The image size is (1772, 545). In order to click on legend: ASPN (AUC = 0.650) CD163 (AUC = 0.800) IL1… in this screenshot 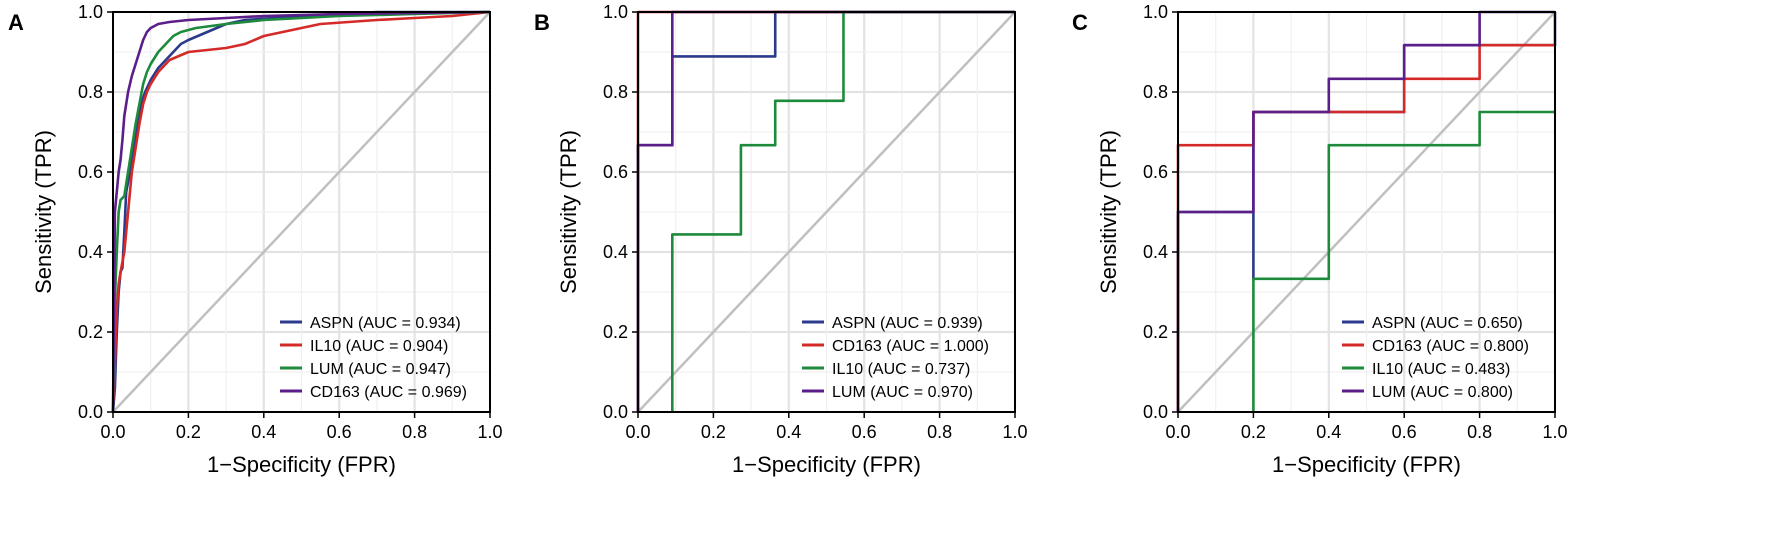, I will do `click(1435, 358)`.